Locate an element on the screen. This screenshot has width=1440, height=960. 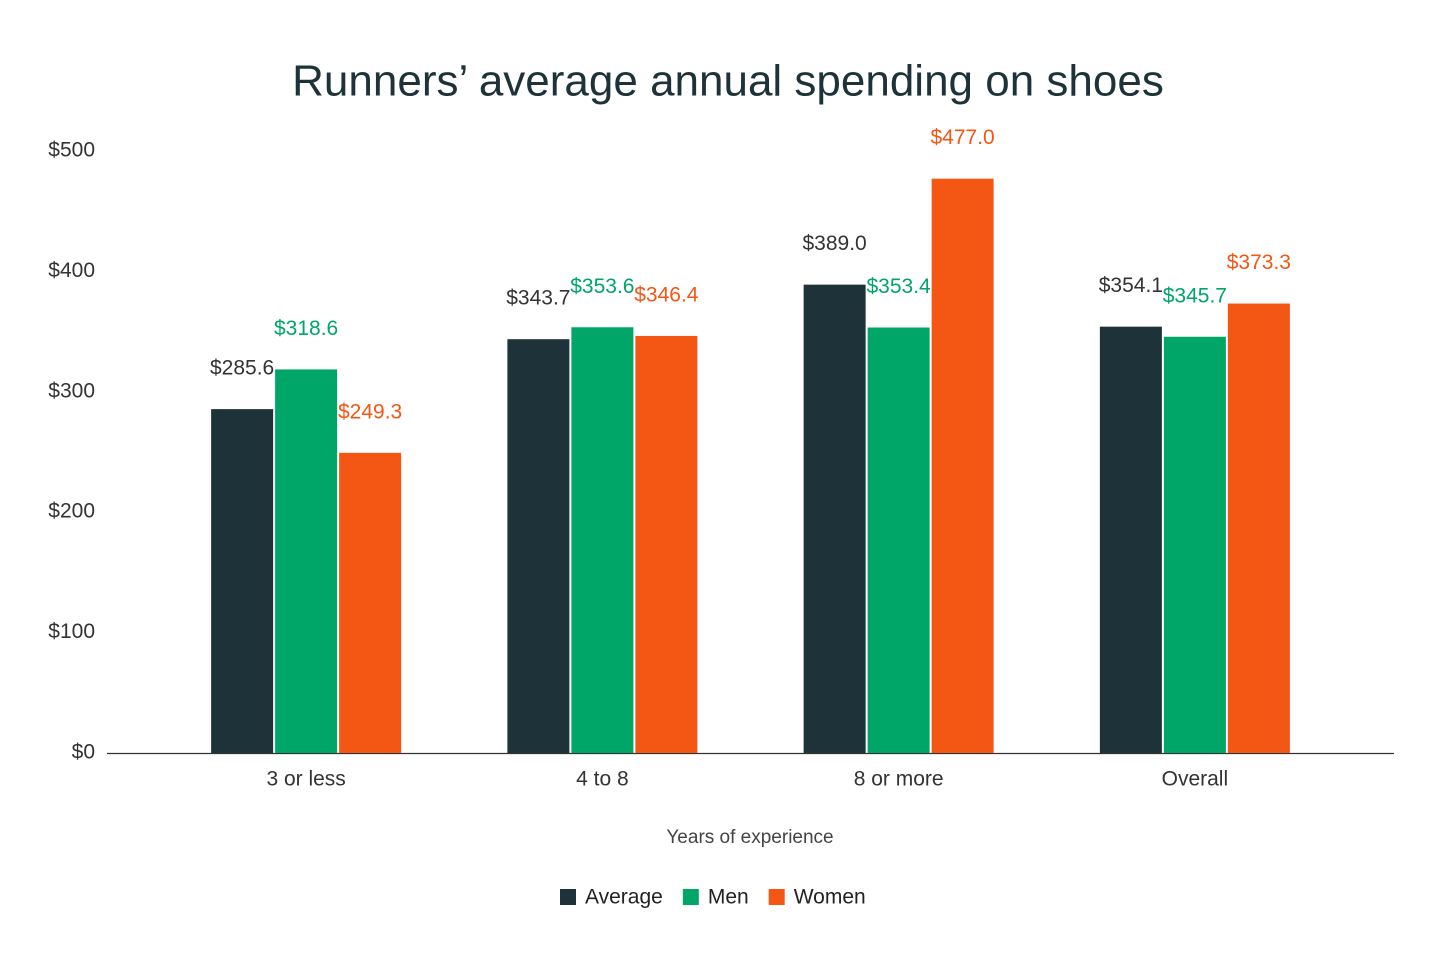
data-label: $346.4 is located at coordinates (666, 294).